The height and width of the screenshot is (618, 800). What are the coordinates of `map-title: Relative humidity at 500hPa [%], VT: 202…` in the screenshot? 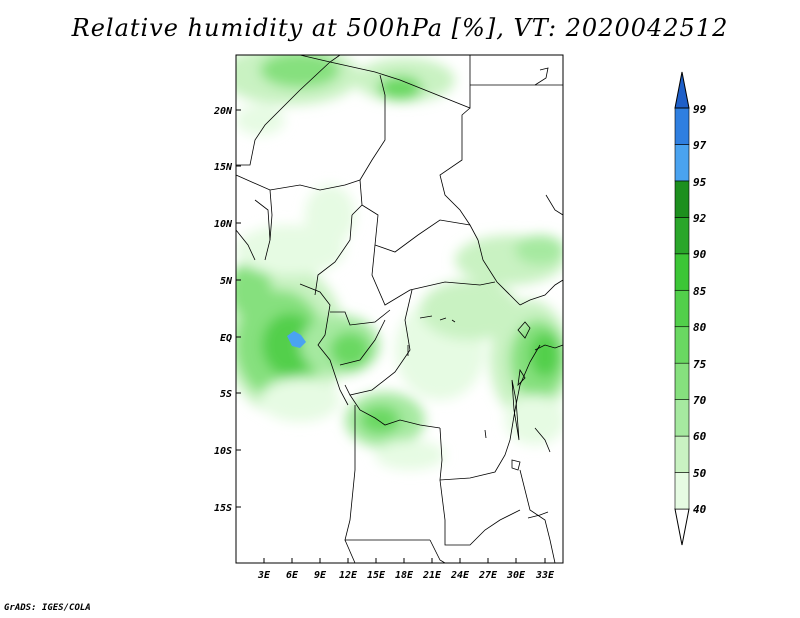 It's located at (400, 28).